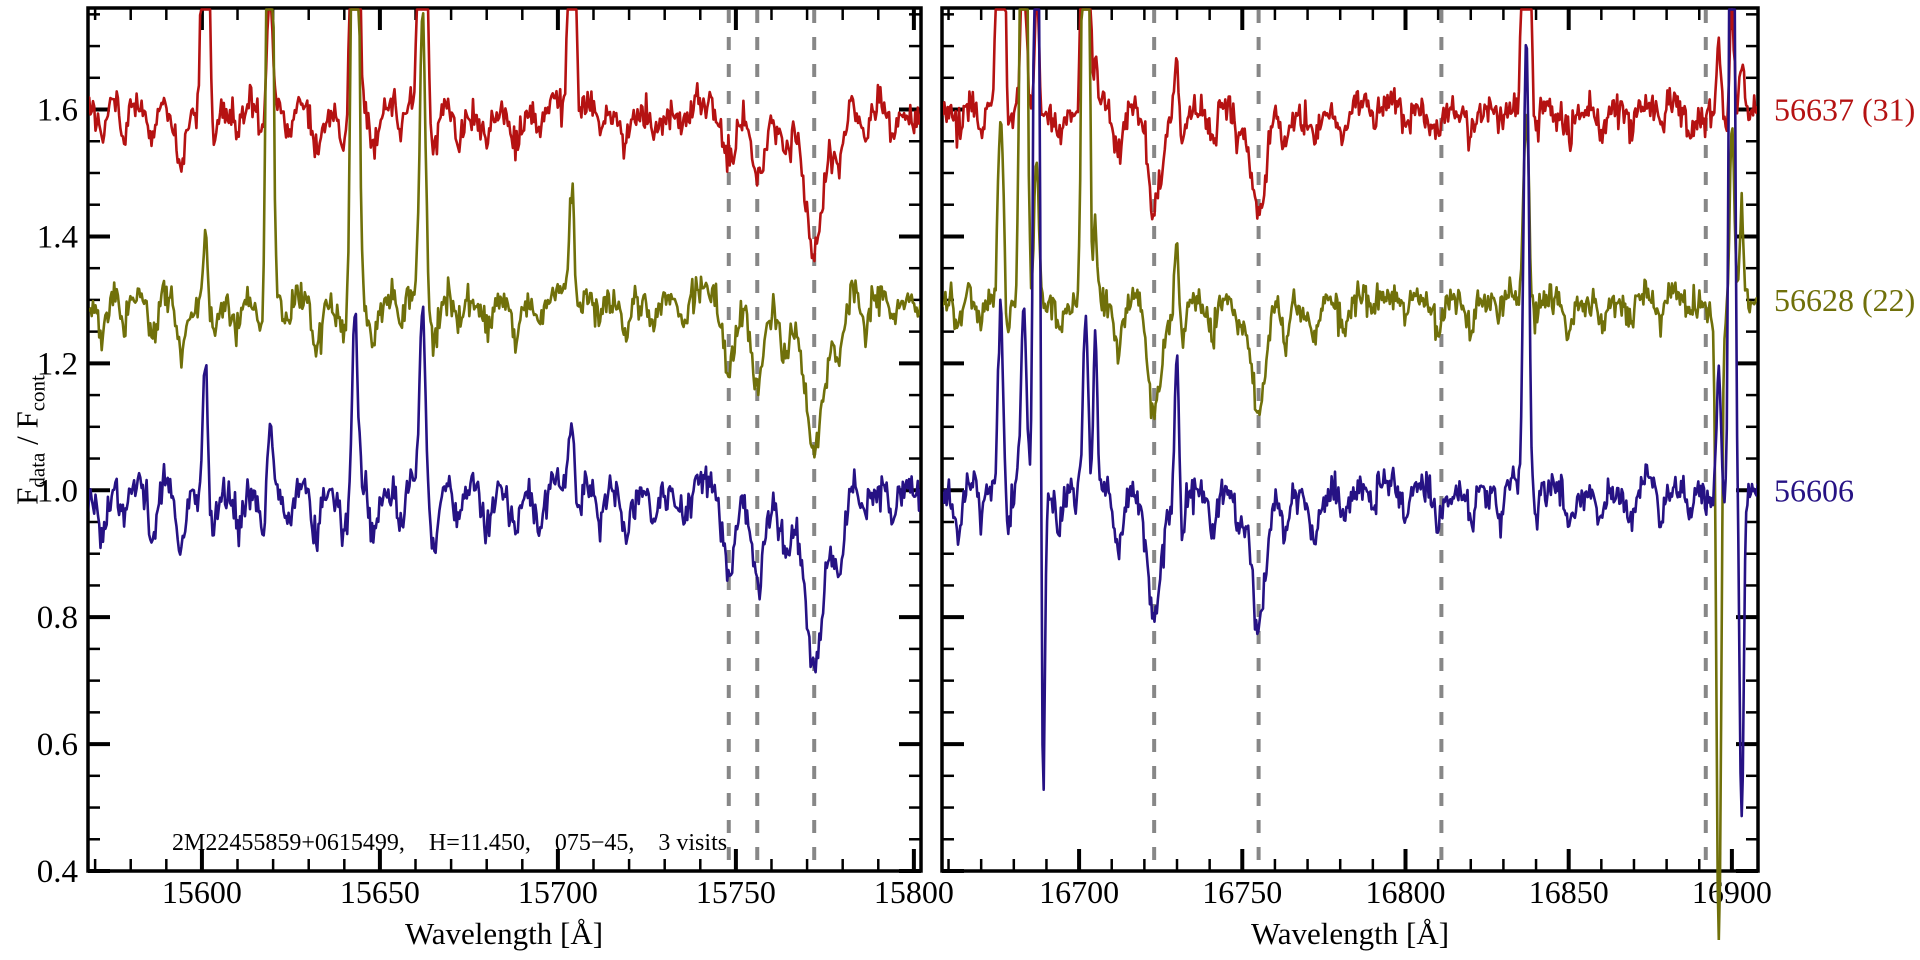  Describe the element at coordinates (57, 237) in the screenshot. I see `y-tick-label: 1.4` at that location.